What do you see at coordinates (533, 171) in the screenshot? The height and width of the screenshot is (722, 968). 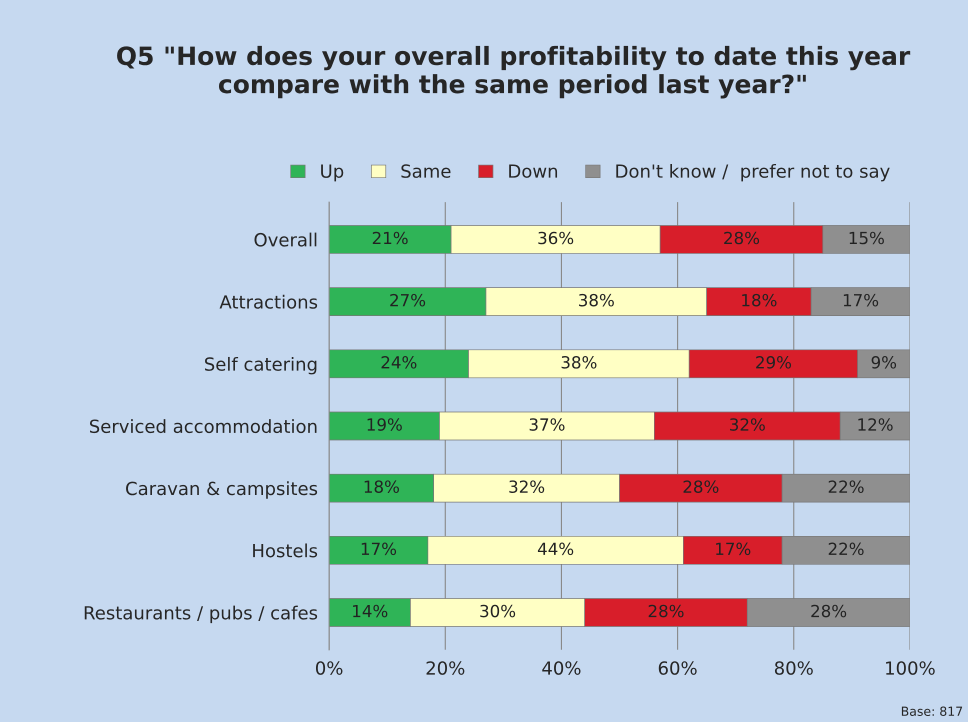 I see `legend-label: Down` at bounding box center [533, 171].